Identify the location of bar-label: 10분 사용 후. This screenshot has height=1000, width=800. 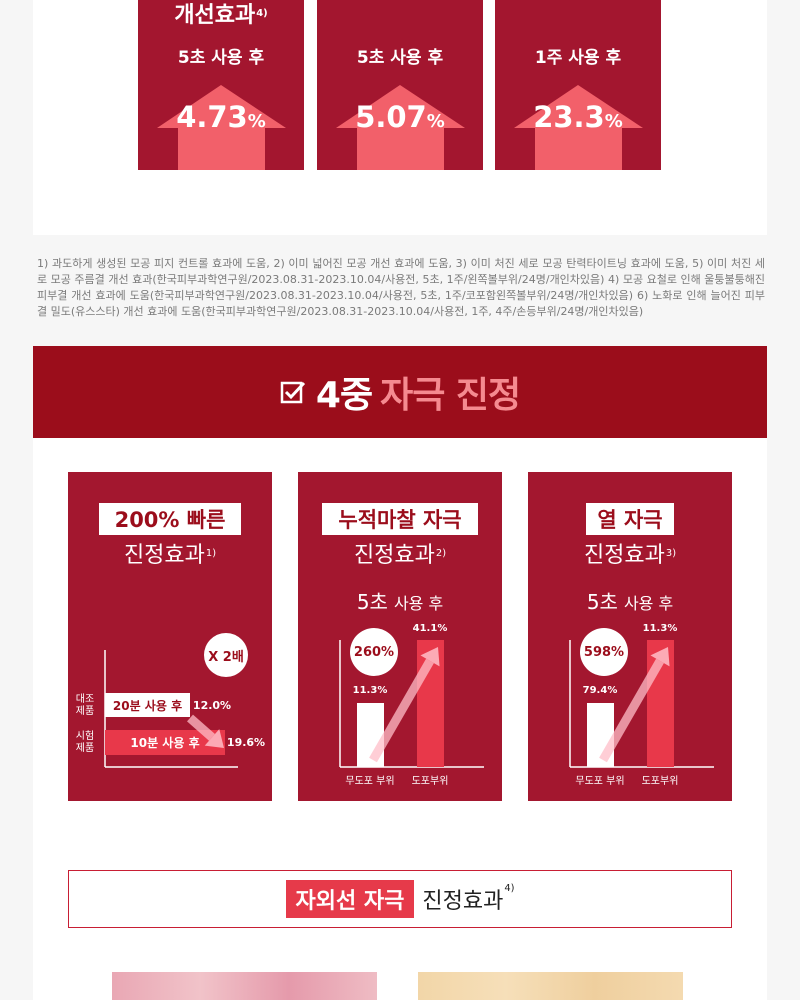
(165, 743).